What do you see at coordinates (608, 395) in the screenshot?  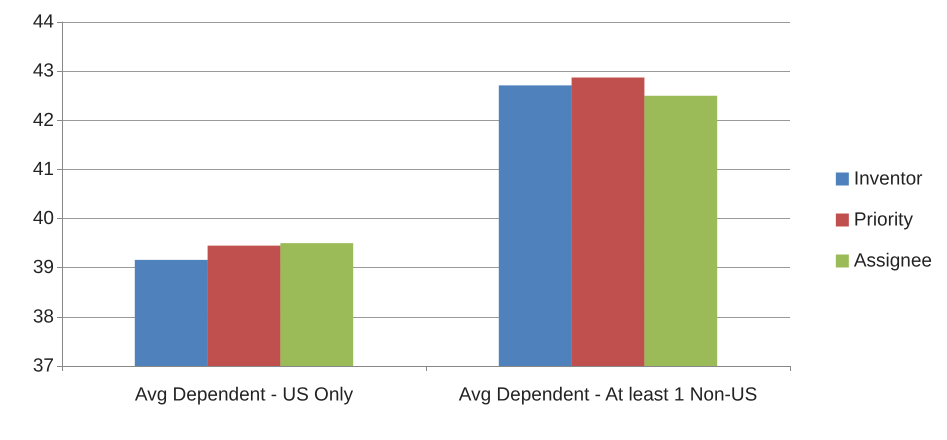 I see `x-tick-label: Avg Dependent - At least 1 Non-US` at bounding box center [608, 395].